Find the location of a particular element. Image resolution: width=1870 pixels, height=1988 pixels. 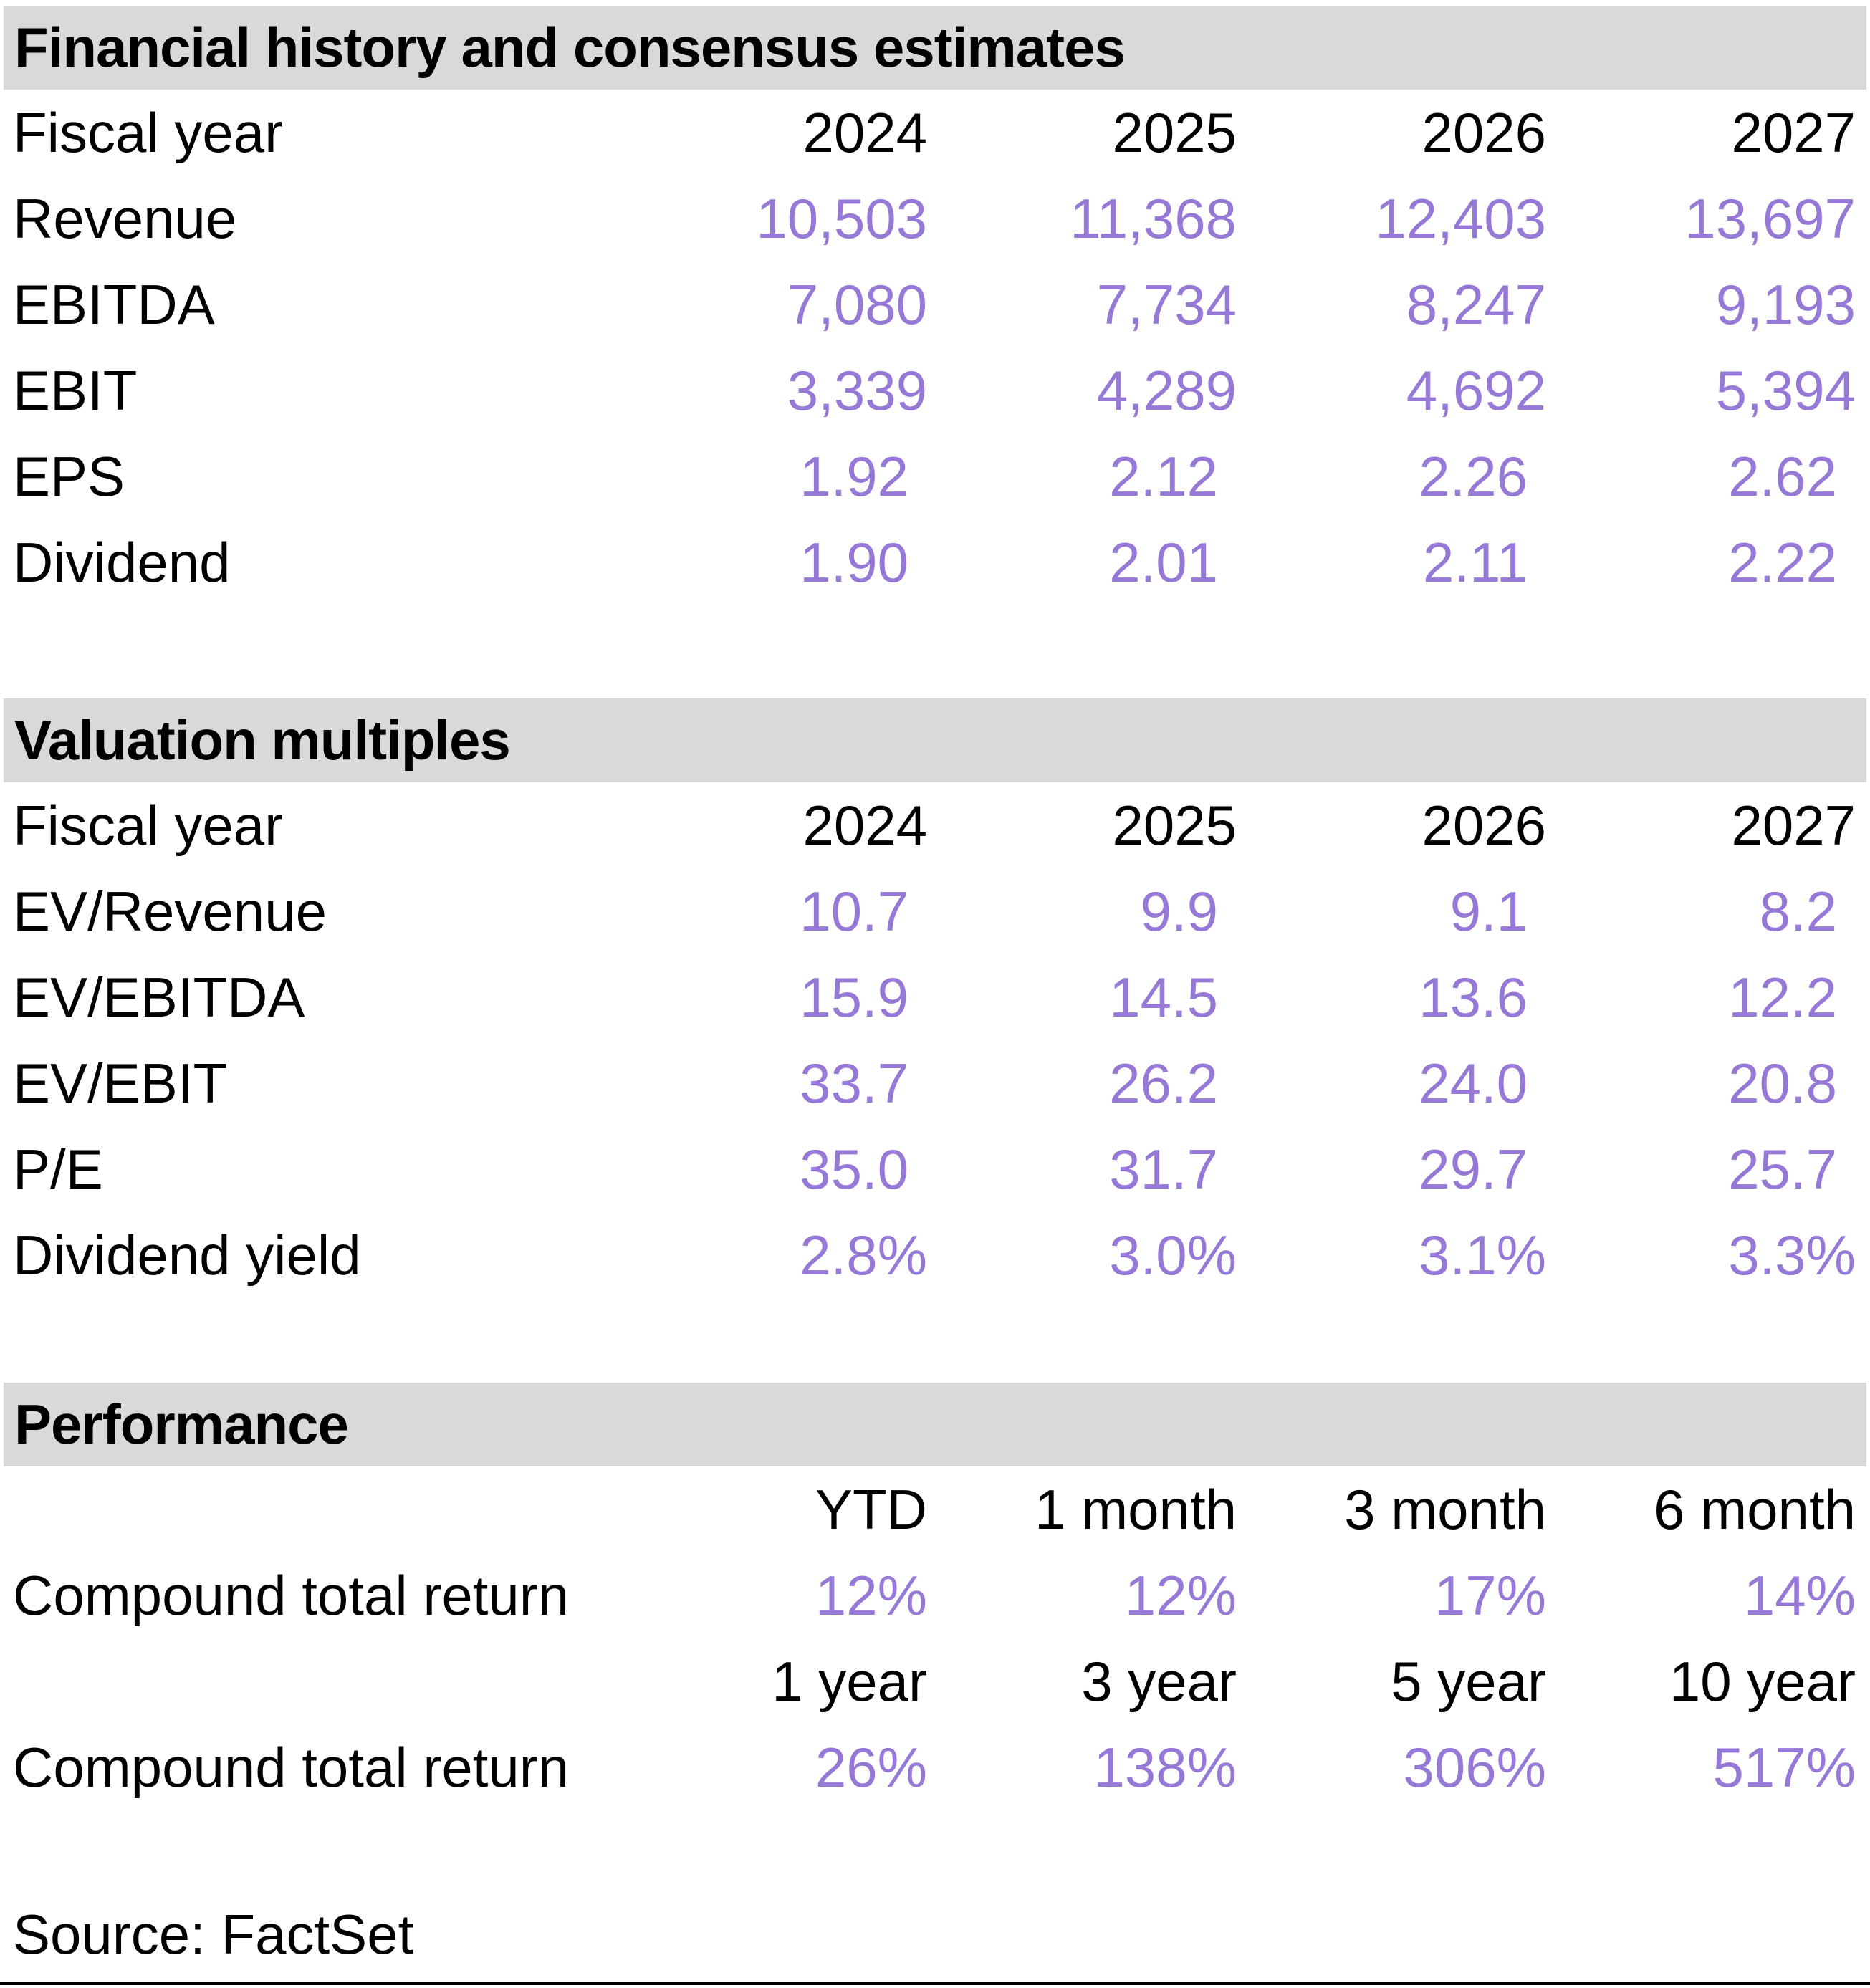

period-header: 6 month is located at coordinates (1755, 1509).